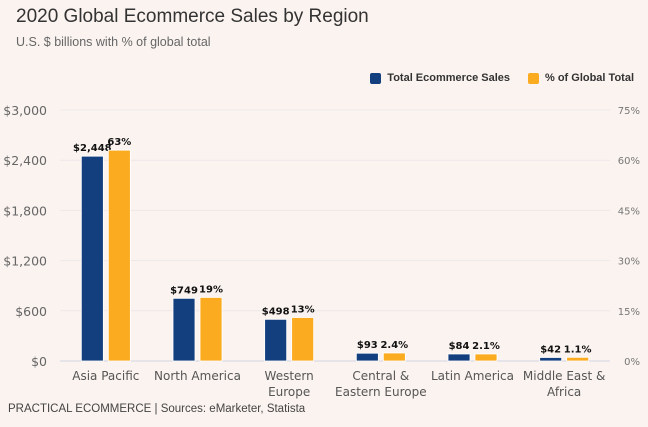  I want to click on data-label: 13%, so click(303, 309).